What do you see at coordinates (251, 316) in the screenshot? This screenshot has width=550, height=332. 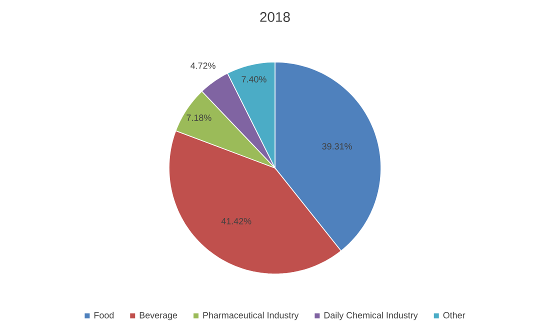 I see `legend-label: Pharmaceutical Industry` at bounding box center [251, 316].